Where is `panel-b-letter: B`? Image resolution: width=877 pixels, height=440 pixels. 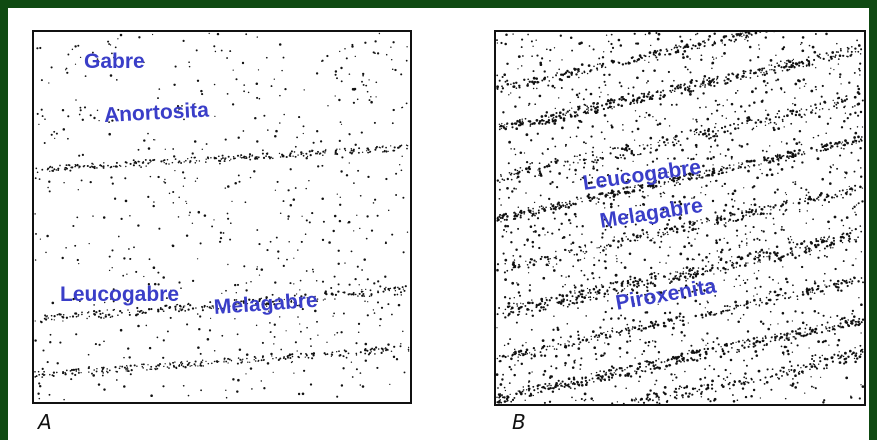
panel-b-letter: B is located at coordinates (519, 422).